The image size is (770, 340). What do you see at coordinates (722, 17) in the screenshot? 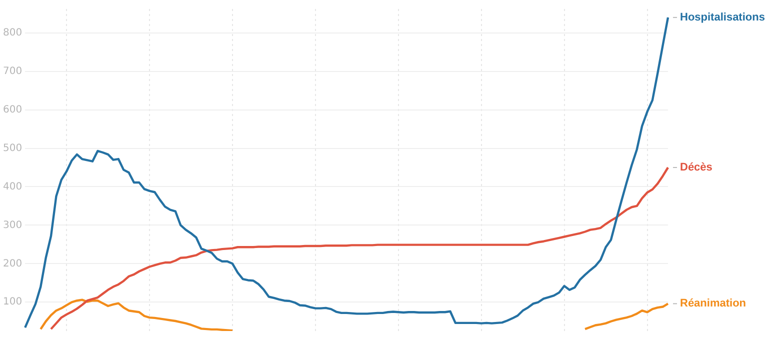
I see `series-label: Hospitalisations` at bounding box center [722, 17].